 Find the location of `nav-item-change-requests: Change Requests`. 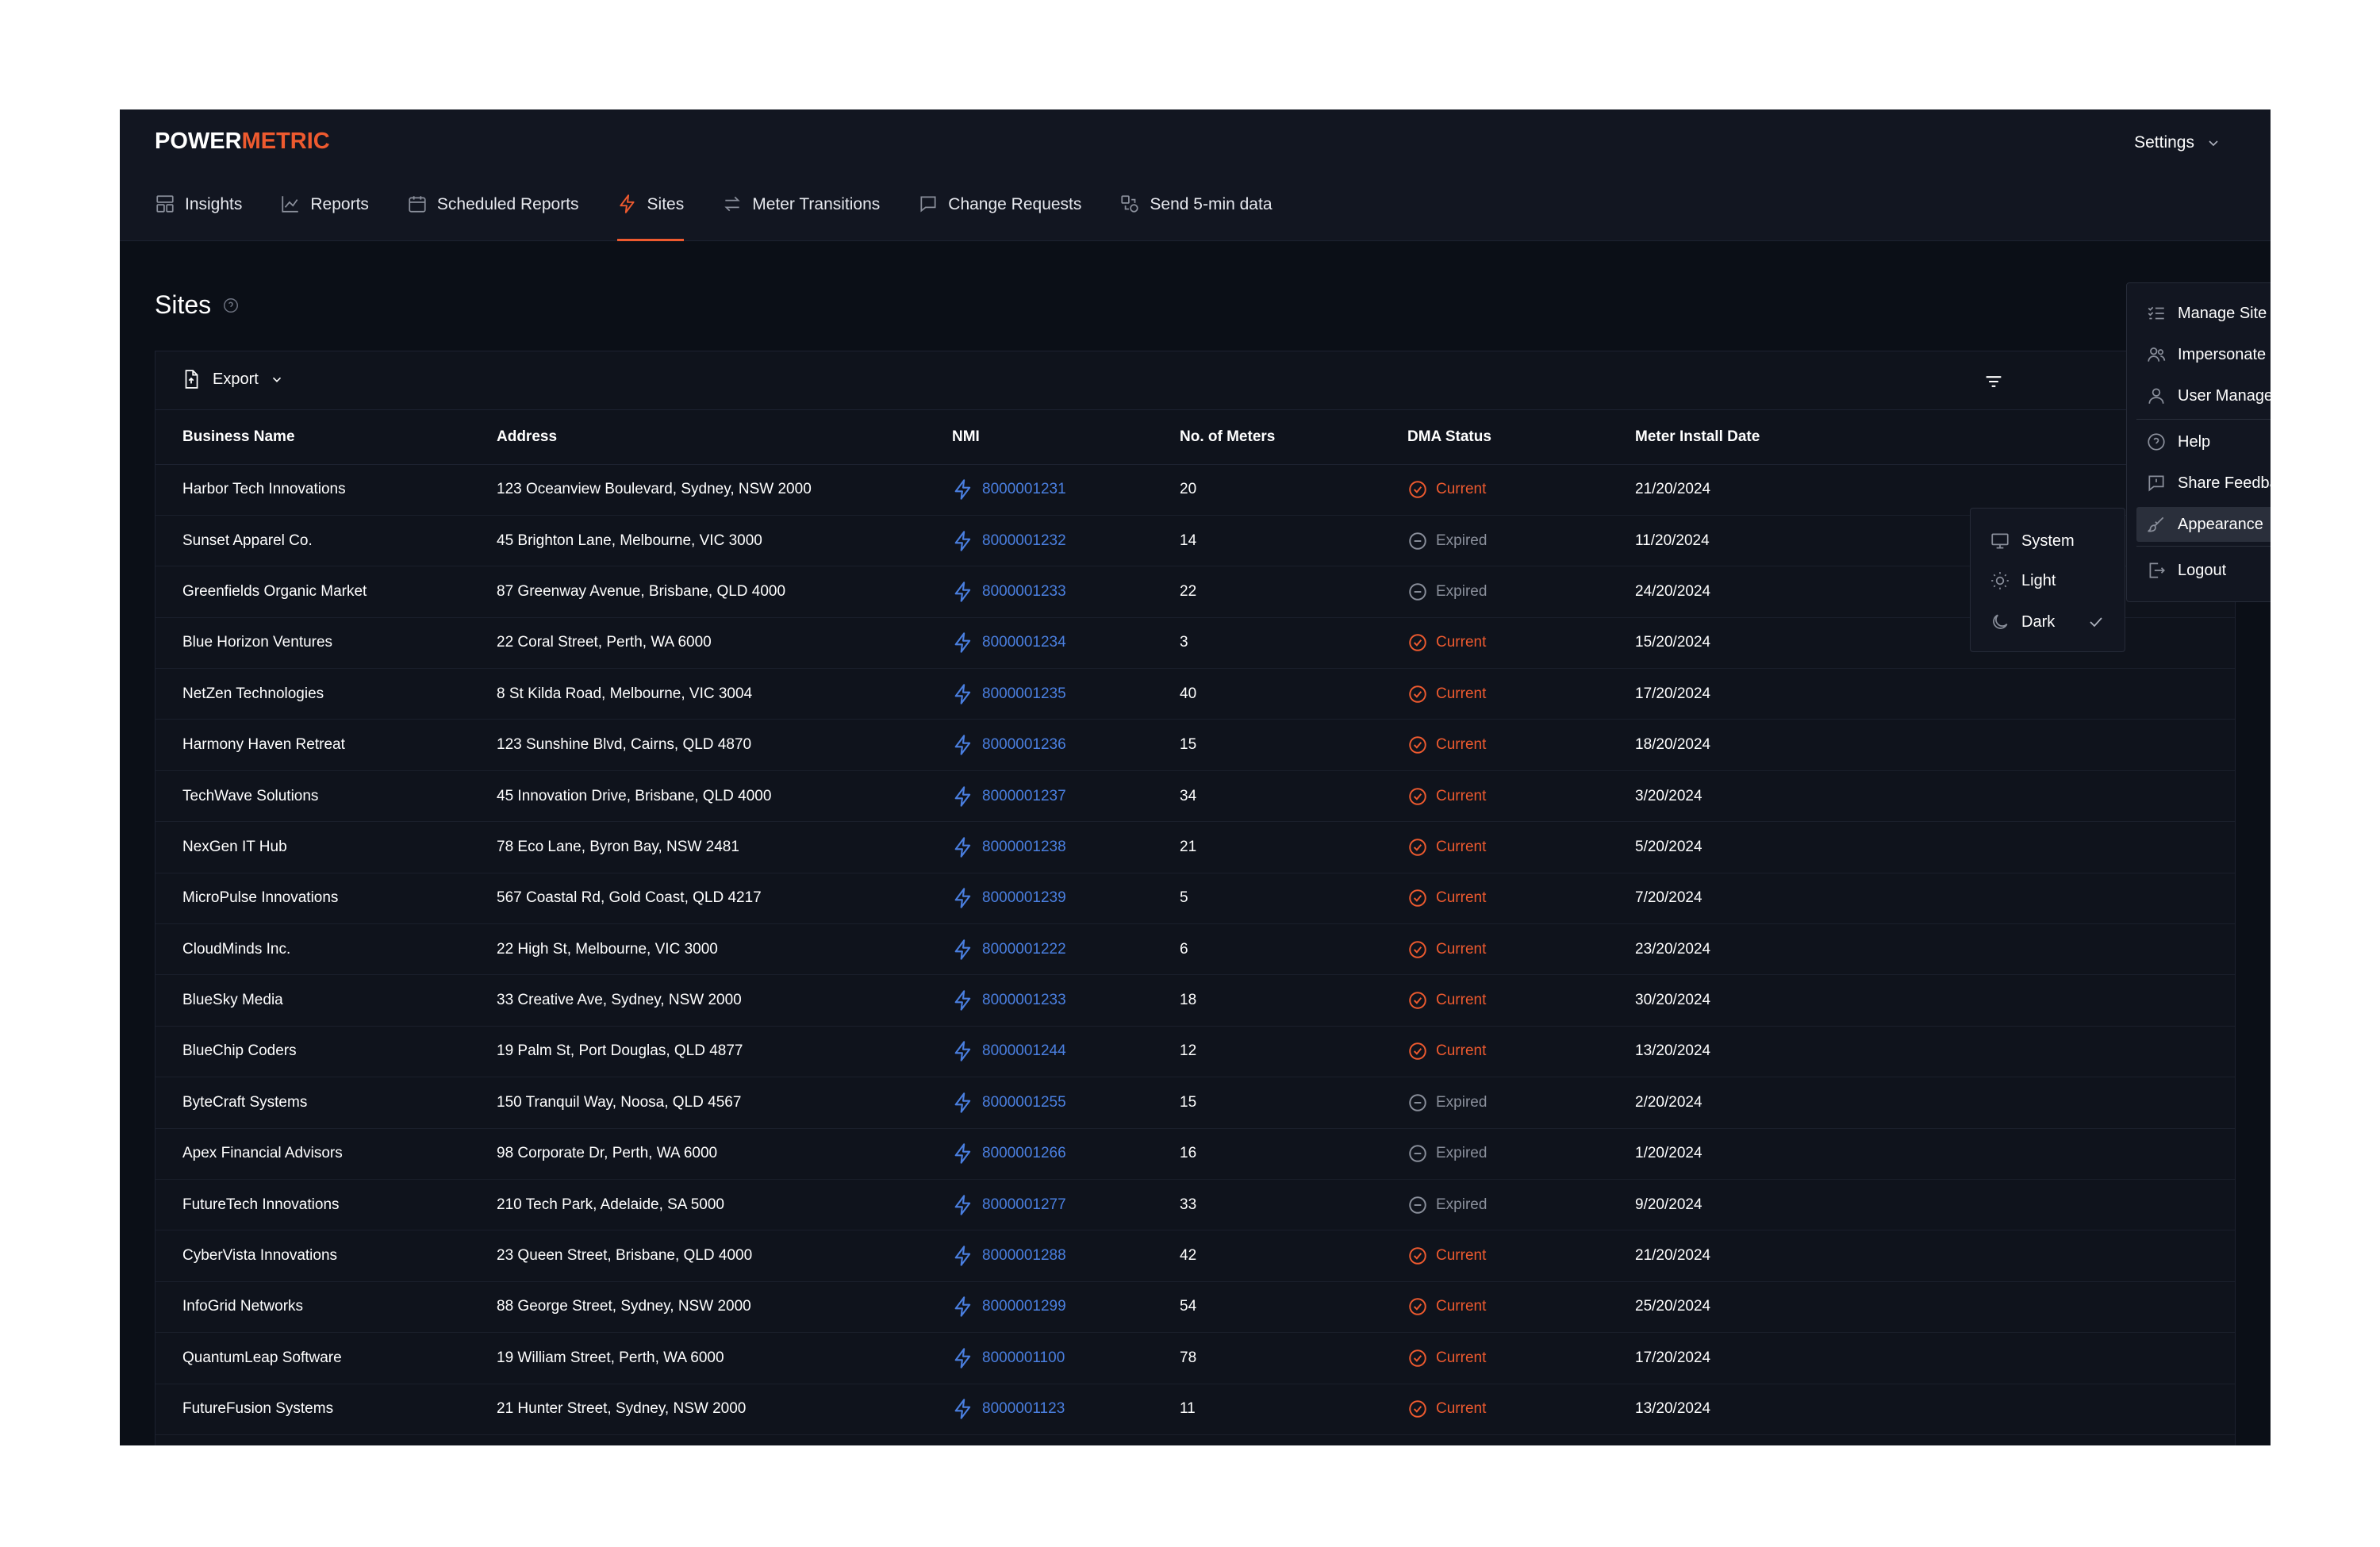

nav-item-change-requests: Change Requests is located at coordinates (999, 218).